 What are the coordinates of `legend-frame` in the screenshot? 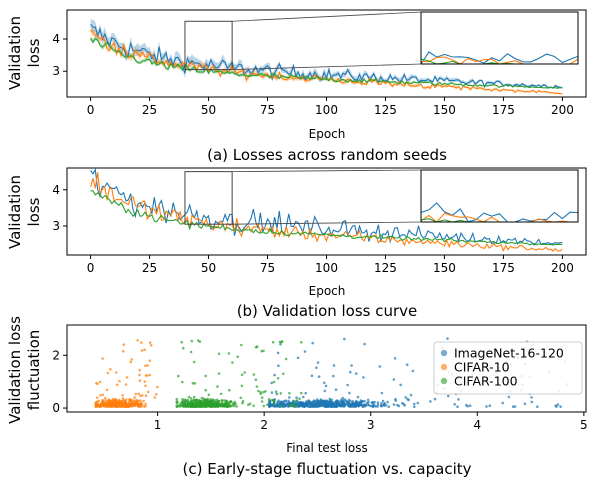 It's located at (508, 368).